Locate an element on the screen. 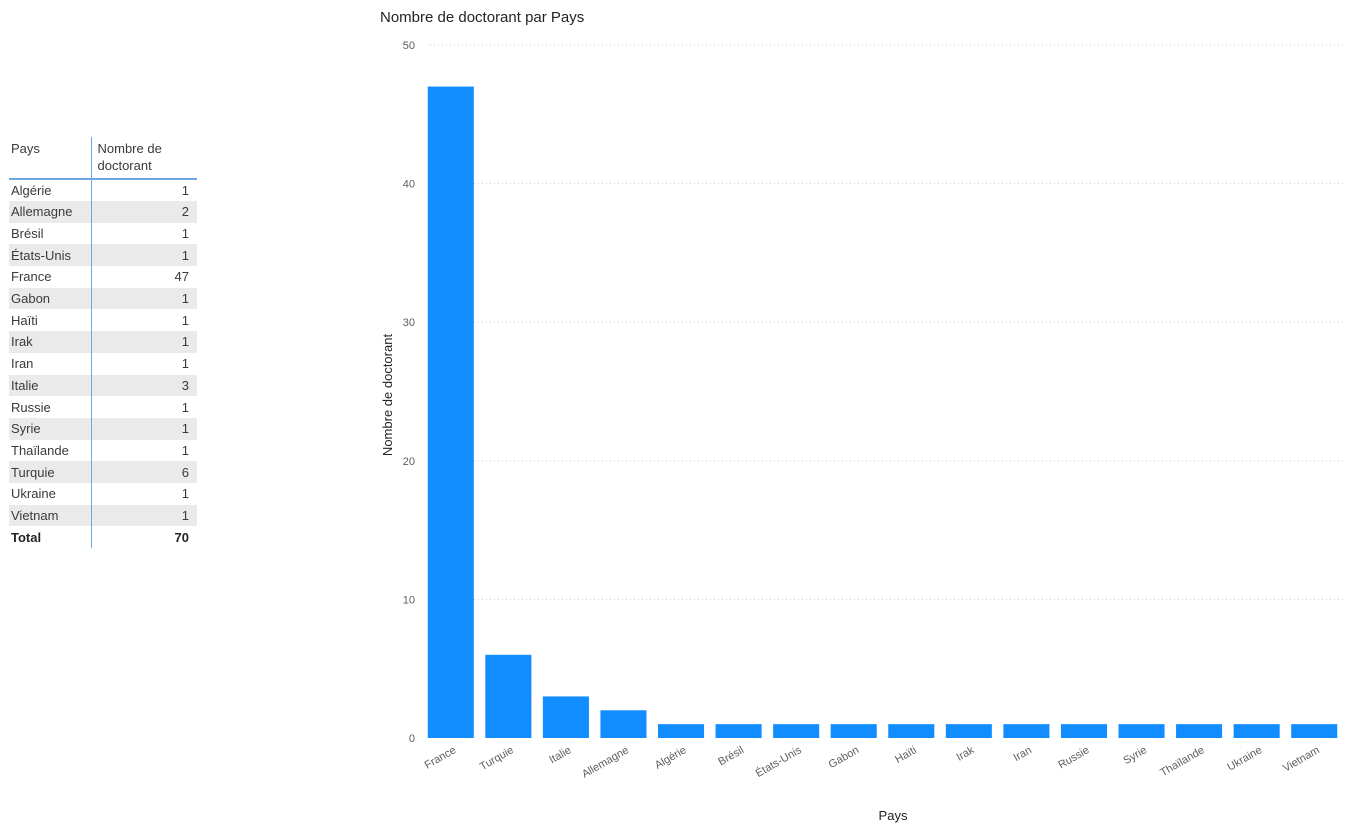 The height and width of the screenshot is (825, 1369). x-tick-label: France is located at coordinates (441, 758).